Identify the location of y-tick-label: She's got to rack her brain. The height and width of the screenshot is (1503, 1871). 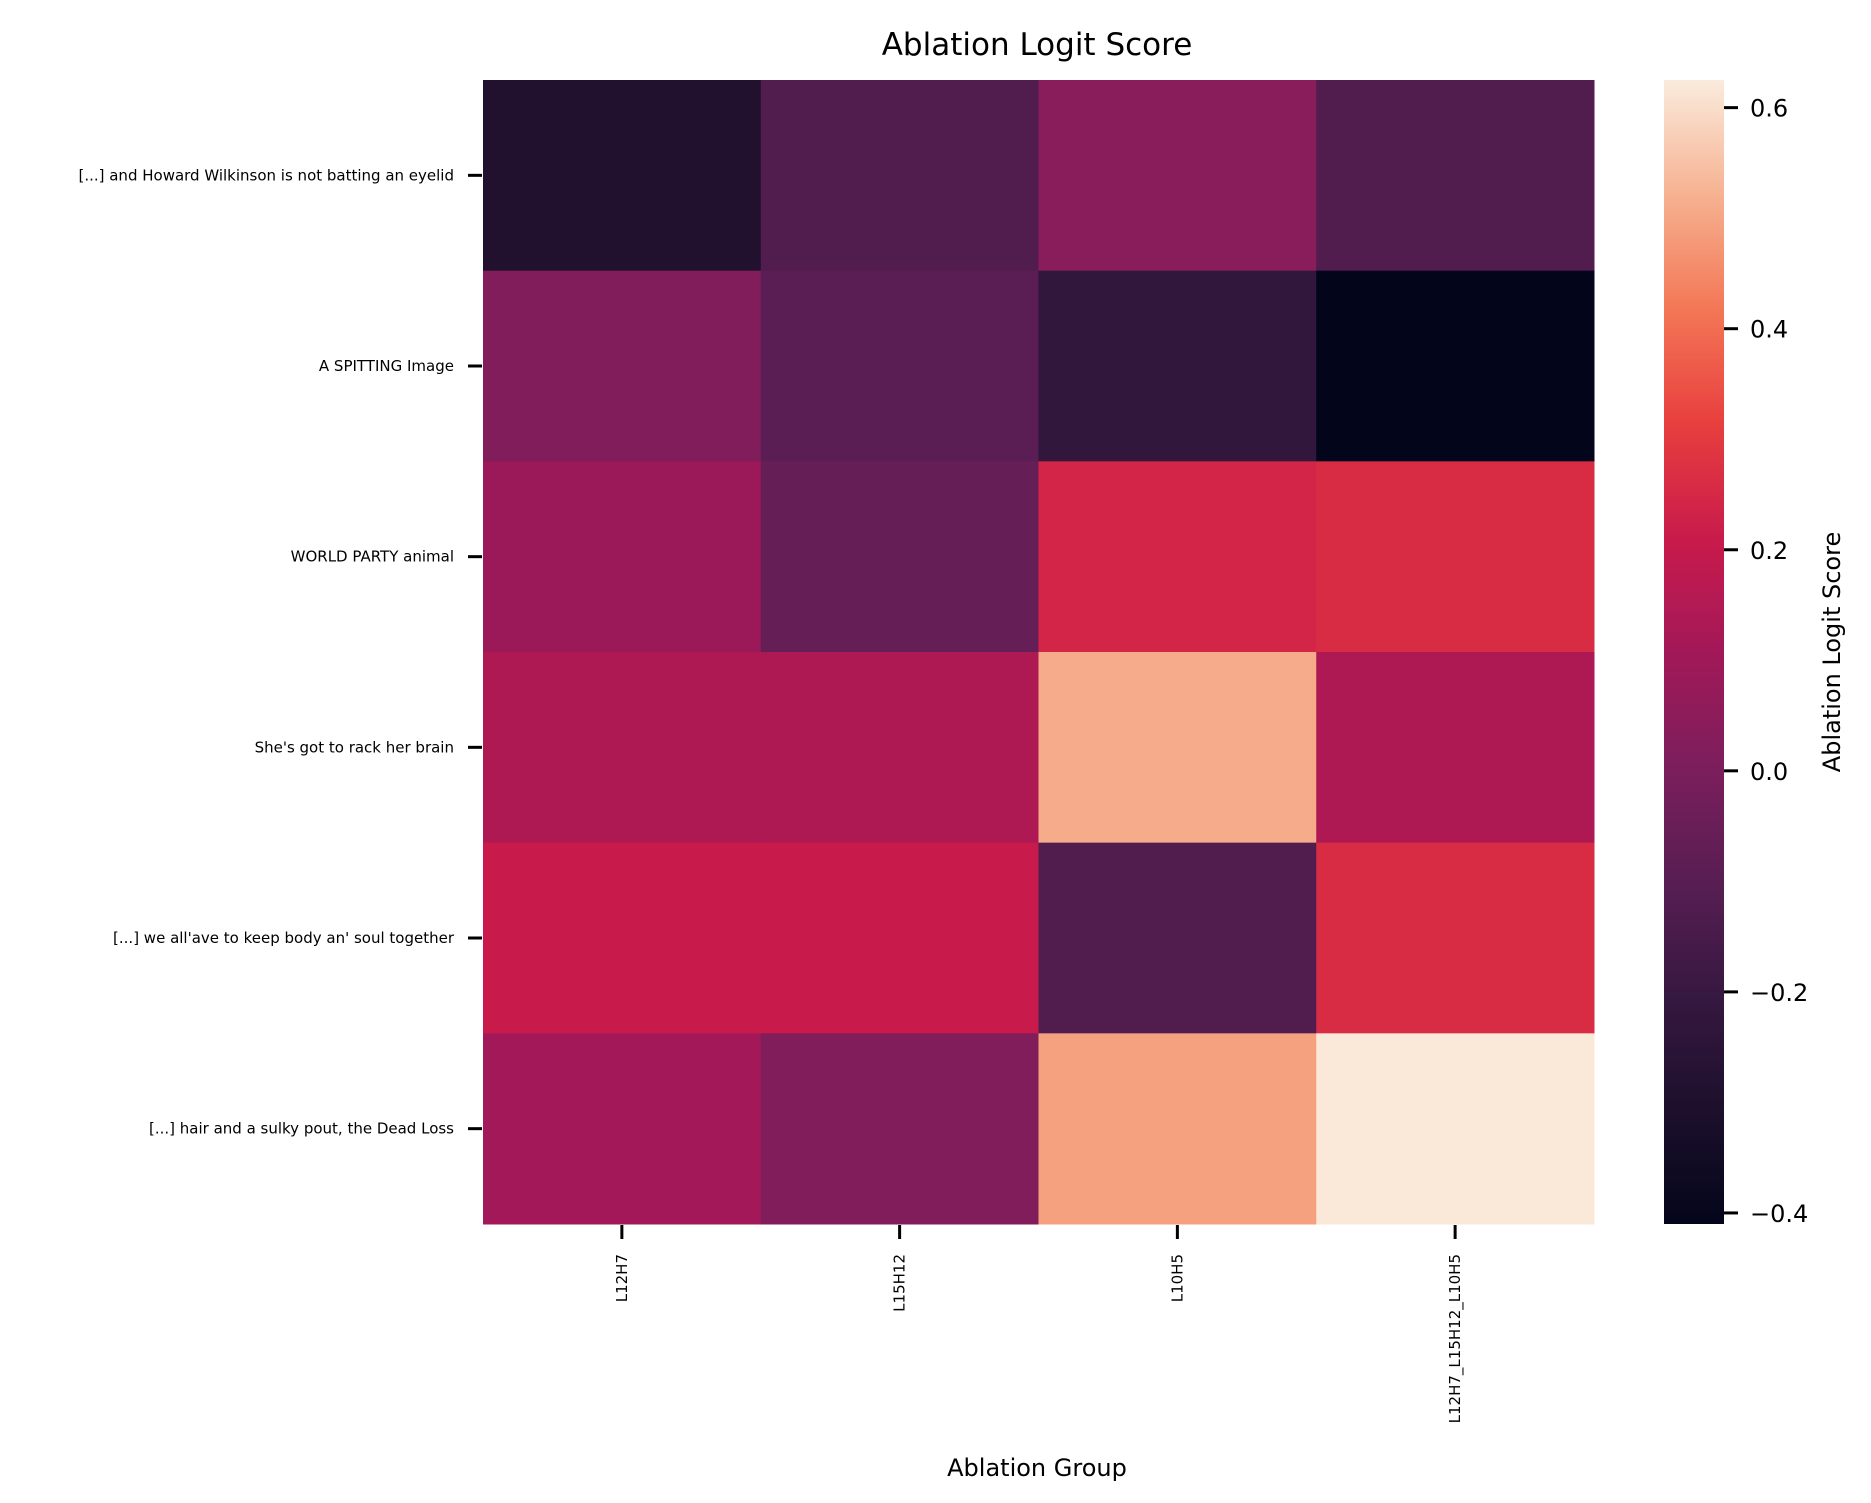
(354, 747).